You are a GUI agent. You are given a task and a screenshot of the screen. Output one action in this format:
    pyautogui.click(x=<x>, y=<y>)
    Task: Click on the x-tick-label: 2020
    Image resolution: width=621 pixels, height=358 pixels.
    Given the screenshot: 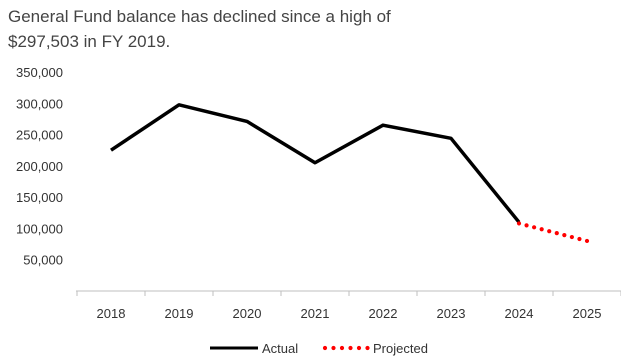 What is the action you would take?
    pyautogui.click(x=247, y=313)
    